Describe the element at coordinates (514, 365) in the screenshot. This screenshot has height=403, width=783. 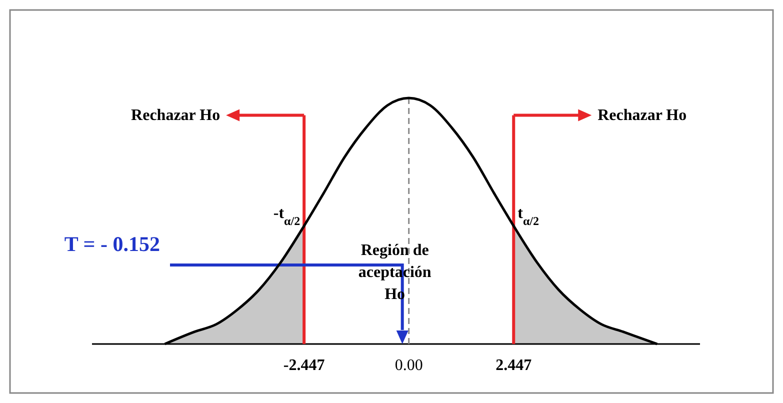
I see `x-tick-label: 2.447` at that location.